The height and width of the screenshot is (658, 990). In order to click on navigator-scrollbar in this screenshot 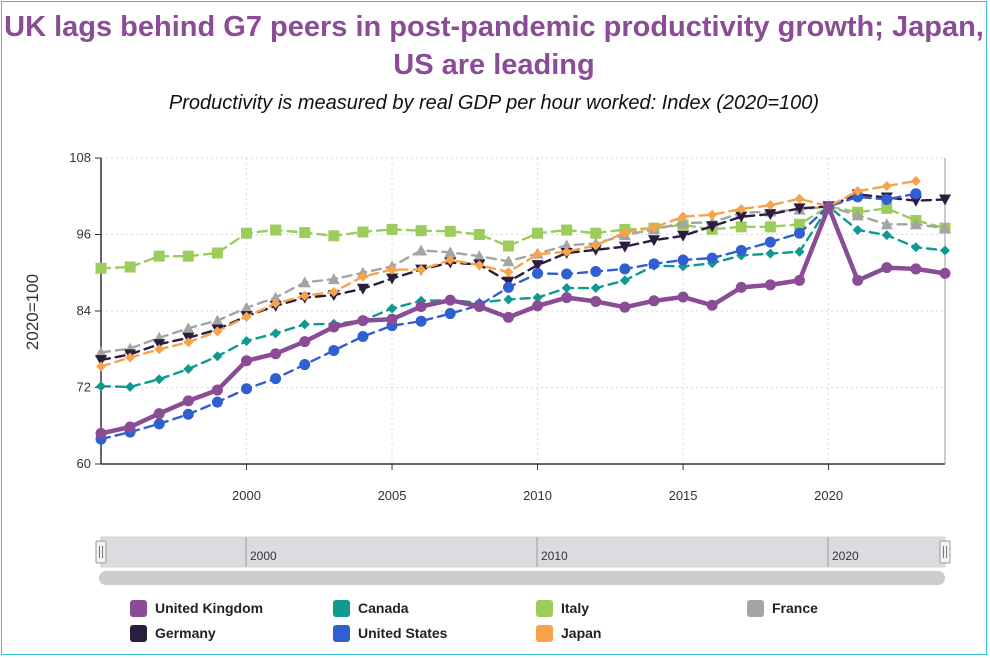, I will do `click(522, 578)`.